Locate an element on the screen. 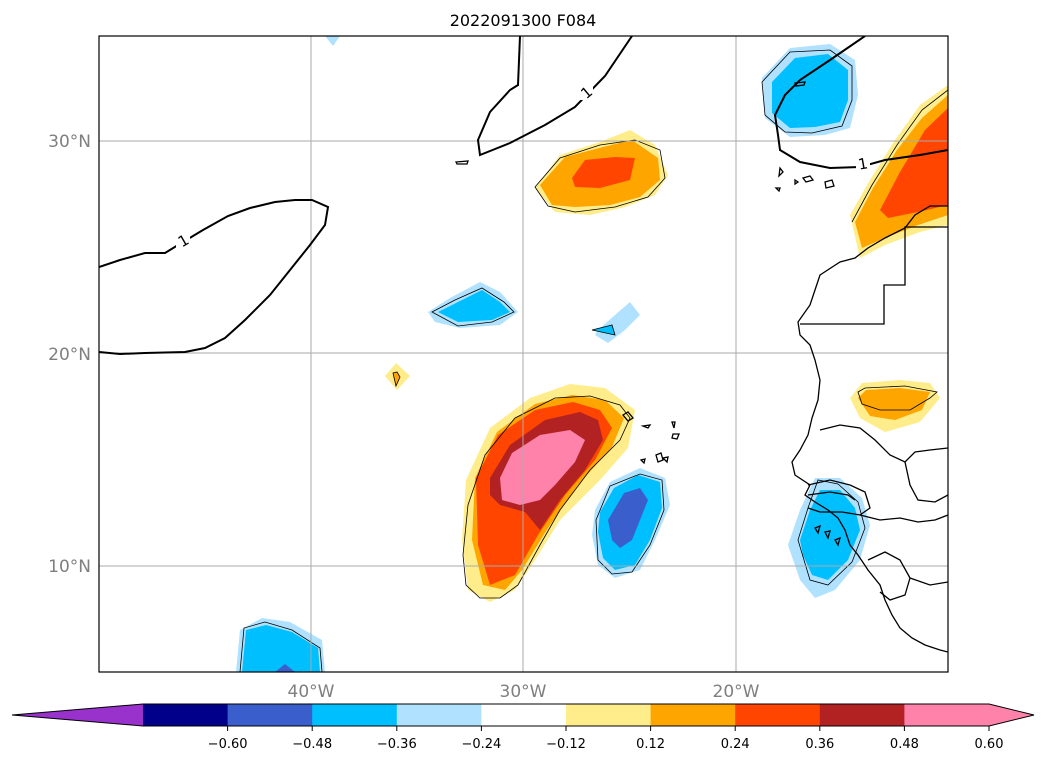  guinea-border is located at coordinates (903, 518).